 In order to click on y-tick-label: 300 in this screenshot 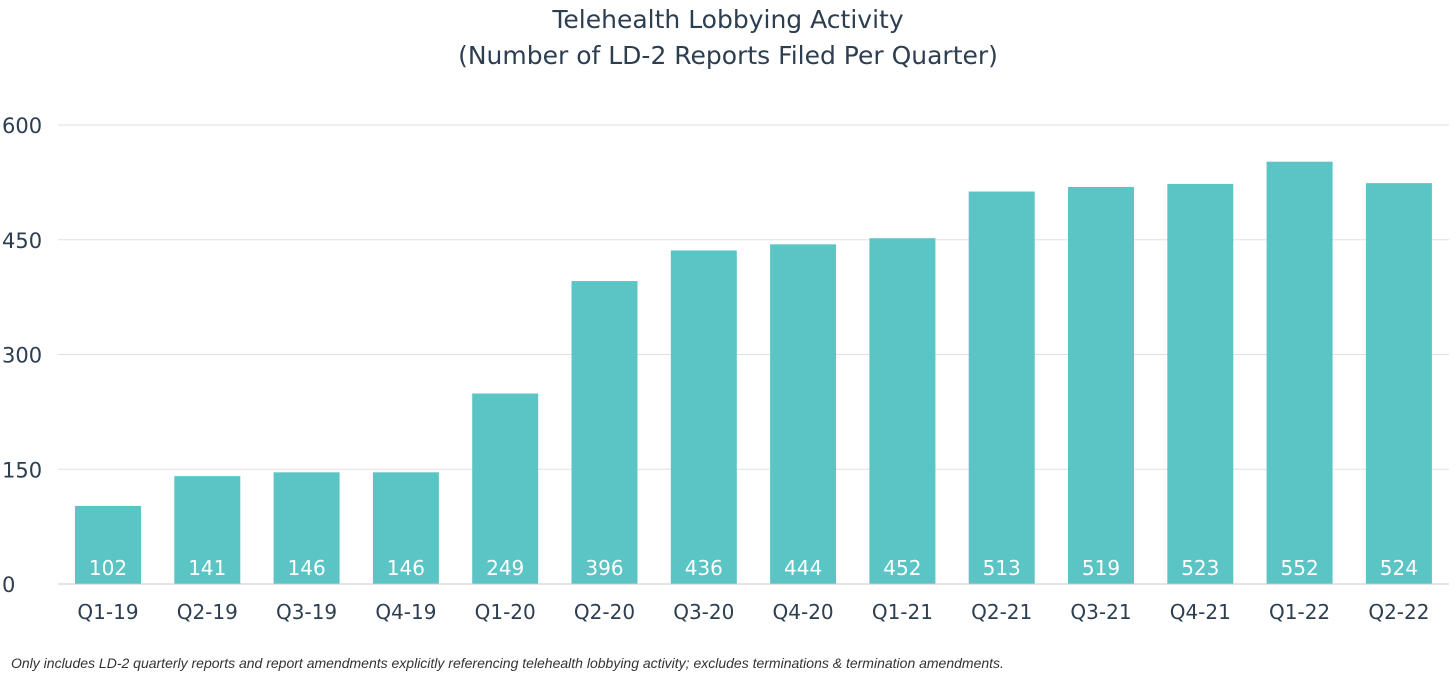, I will do `click(22, 356)`.